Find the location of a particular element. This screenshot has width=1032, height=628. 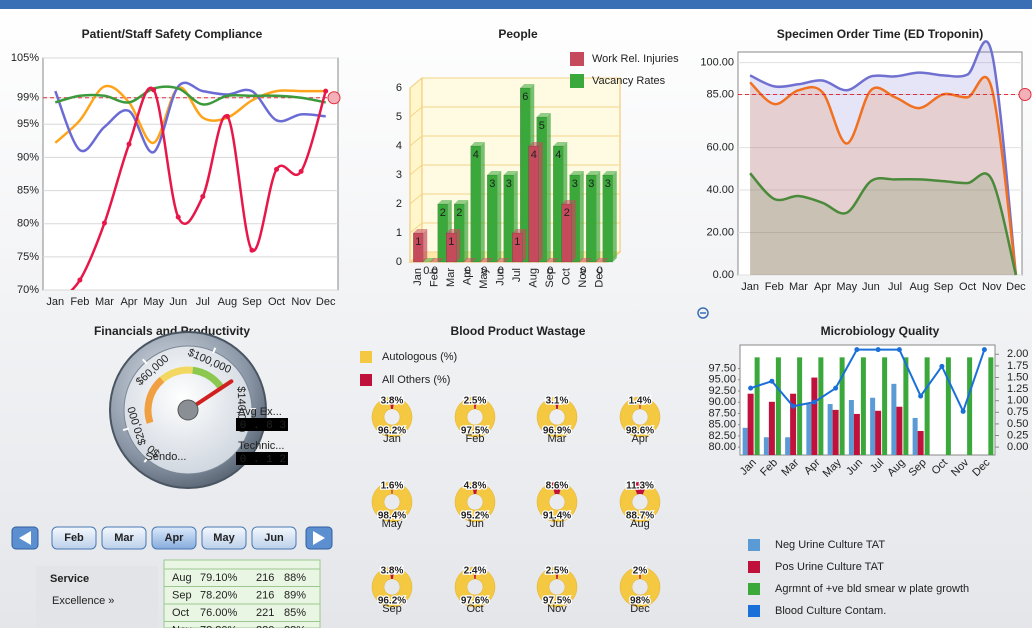

nav-month-label: Apr is located at coordinates (175, 538).